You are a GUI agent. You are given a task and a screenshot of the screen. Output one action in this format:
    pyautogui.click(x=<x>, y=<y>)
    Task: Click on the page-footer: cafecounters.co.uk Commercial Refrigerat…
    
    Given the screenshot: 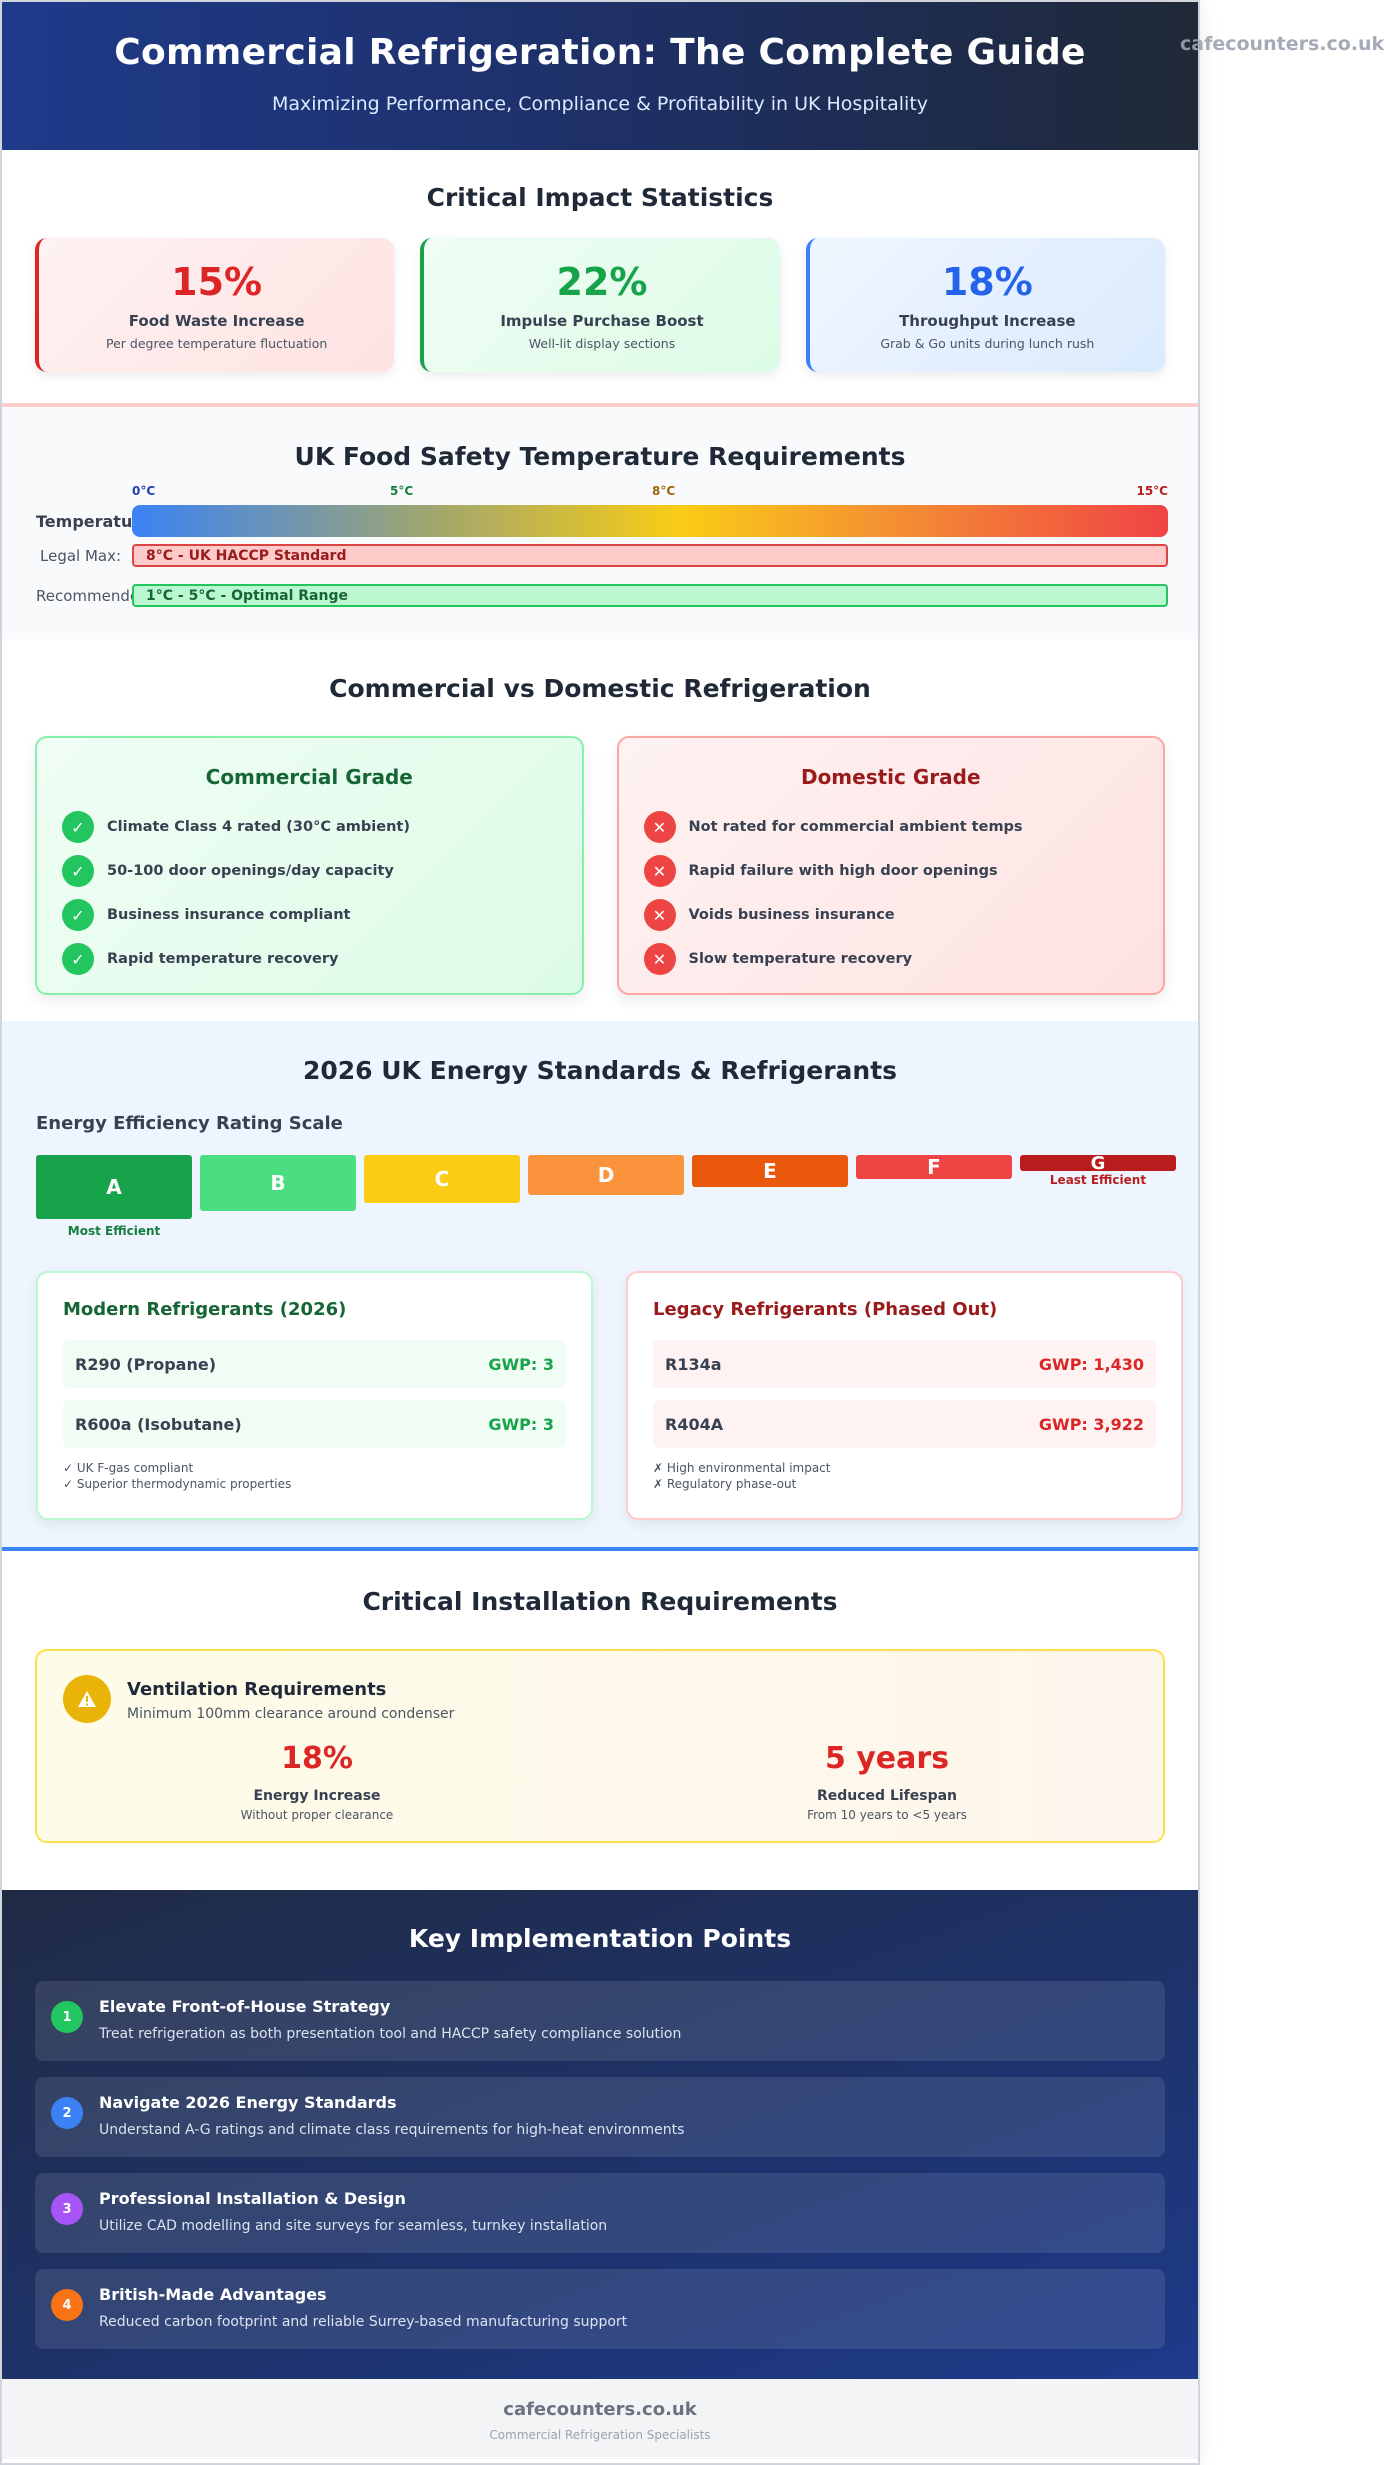 What is the action you would take?
    pyautogui.click(x=600, y=2419)
    